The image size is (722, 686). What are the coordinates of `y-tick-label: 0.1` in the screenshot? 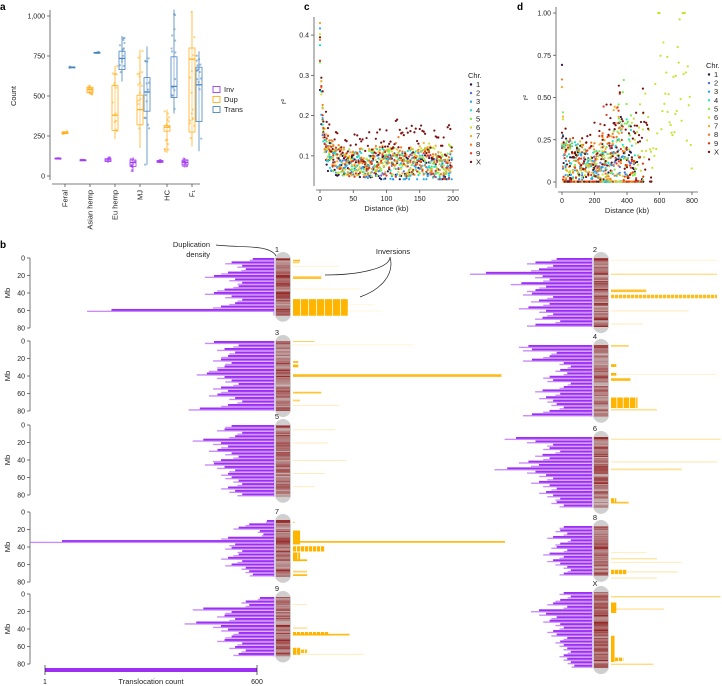 It's located at (304, 156).